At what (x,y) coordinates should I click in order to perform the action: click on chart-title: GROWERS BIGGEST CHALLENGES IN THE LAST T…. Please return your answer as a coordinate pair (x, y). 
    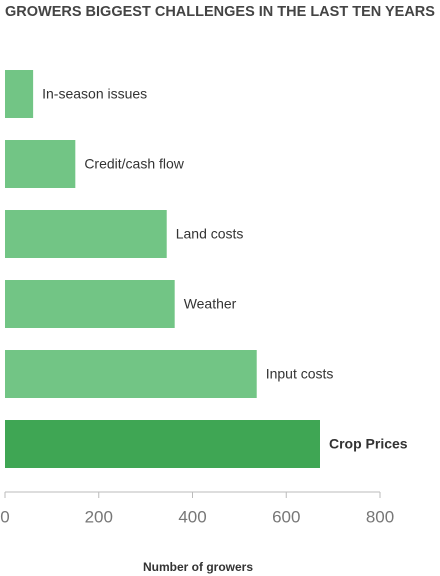
    Looking at the image, I should click on (220, 12).